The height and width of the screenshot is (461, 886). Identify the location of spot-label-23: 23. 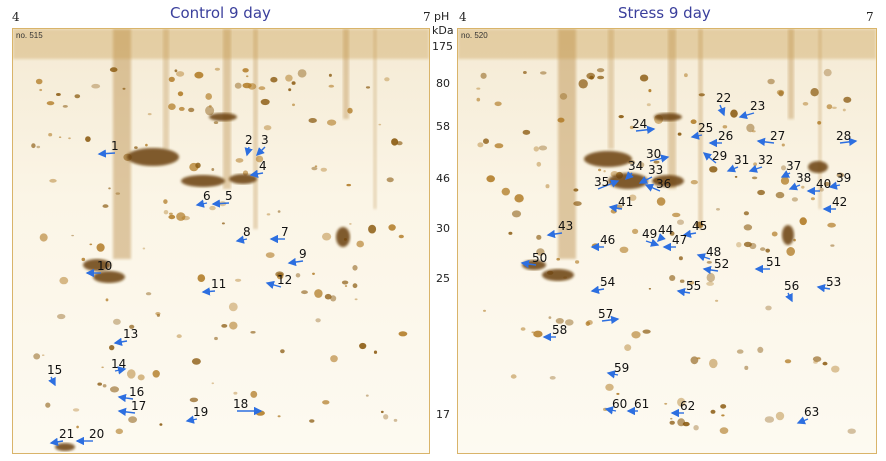
(758, 106).